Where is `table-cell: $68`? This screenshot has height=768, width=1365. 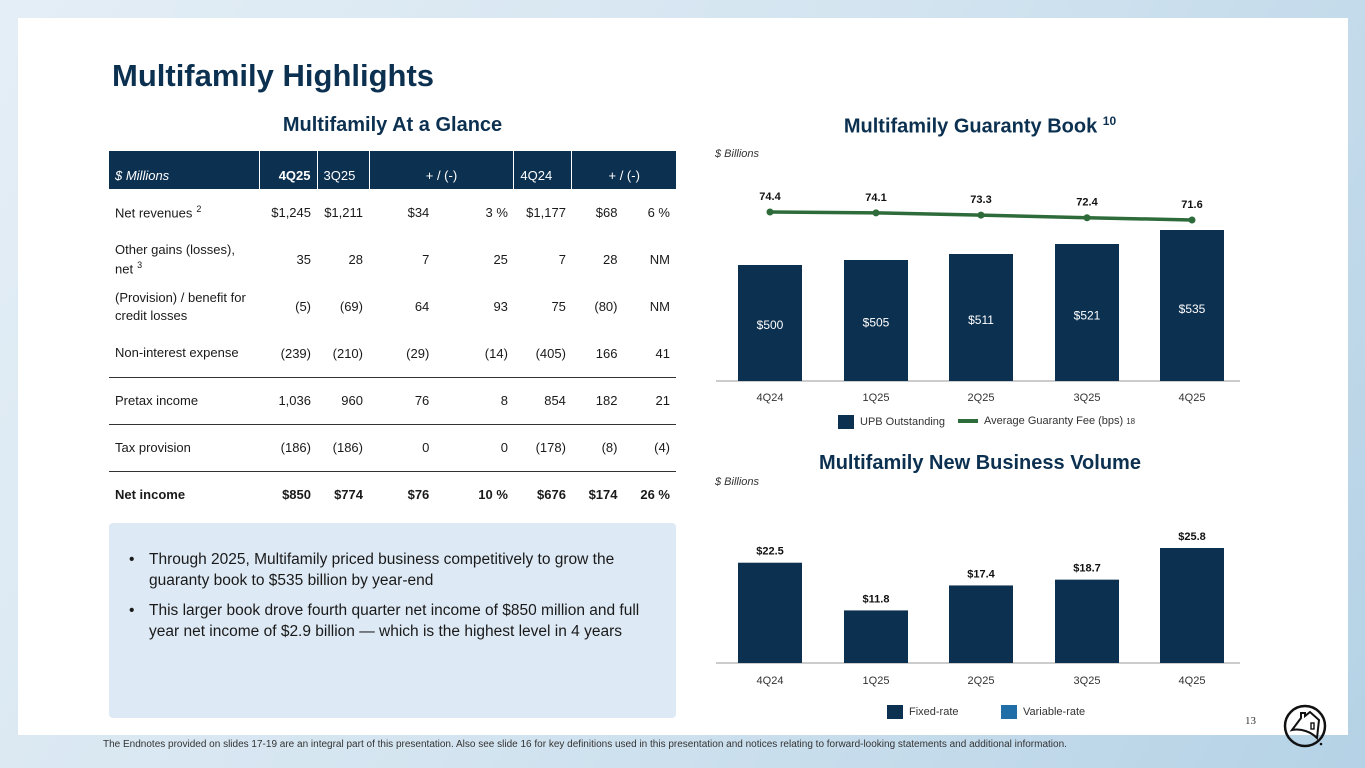
table-cell: $68 is located at coordinates (606, 212).